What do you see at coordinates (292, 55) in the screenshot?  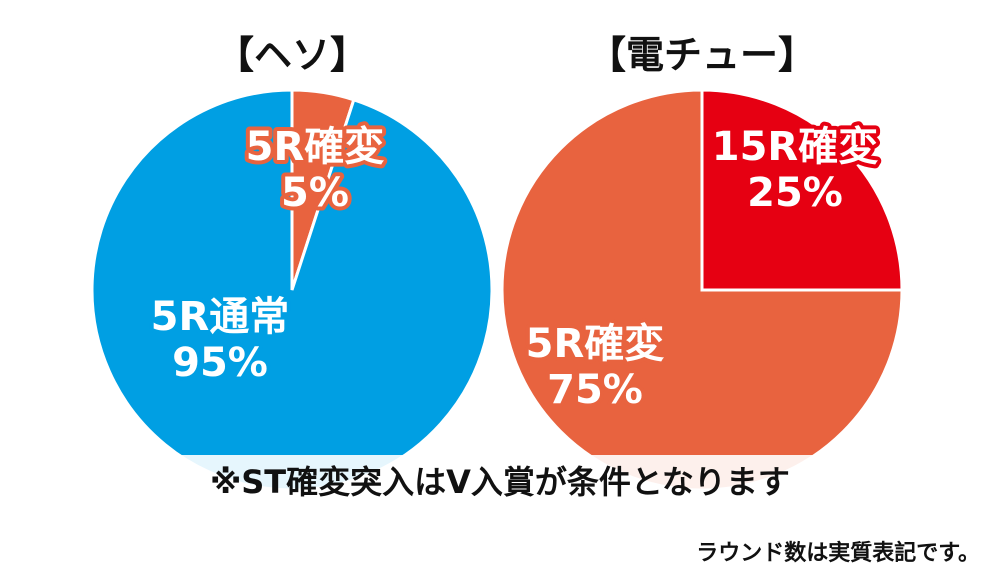 I see `chart-title: 【ヘソ】` at bounding box center [292, 55].